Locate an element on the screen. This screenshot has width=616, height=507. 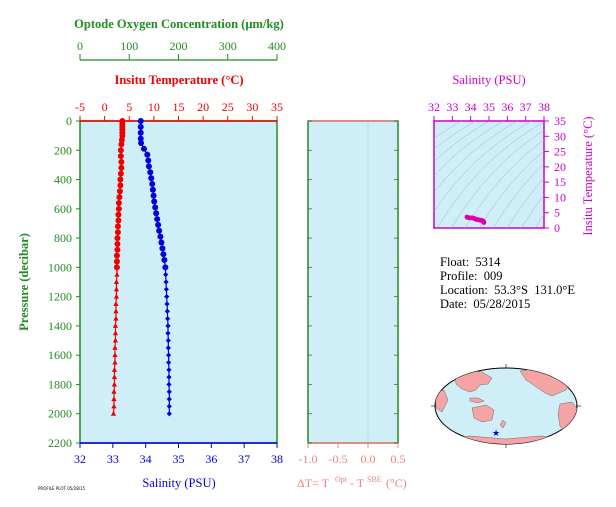
oxygen-tick-label: 300 is located at coordinates (228, 46).